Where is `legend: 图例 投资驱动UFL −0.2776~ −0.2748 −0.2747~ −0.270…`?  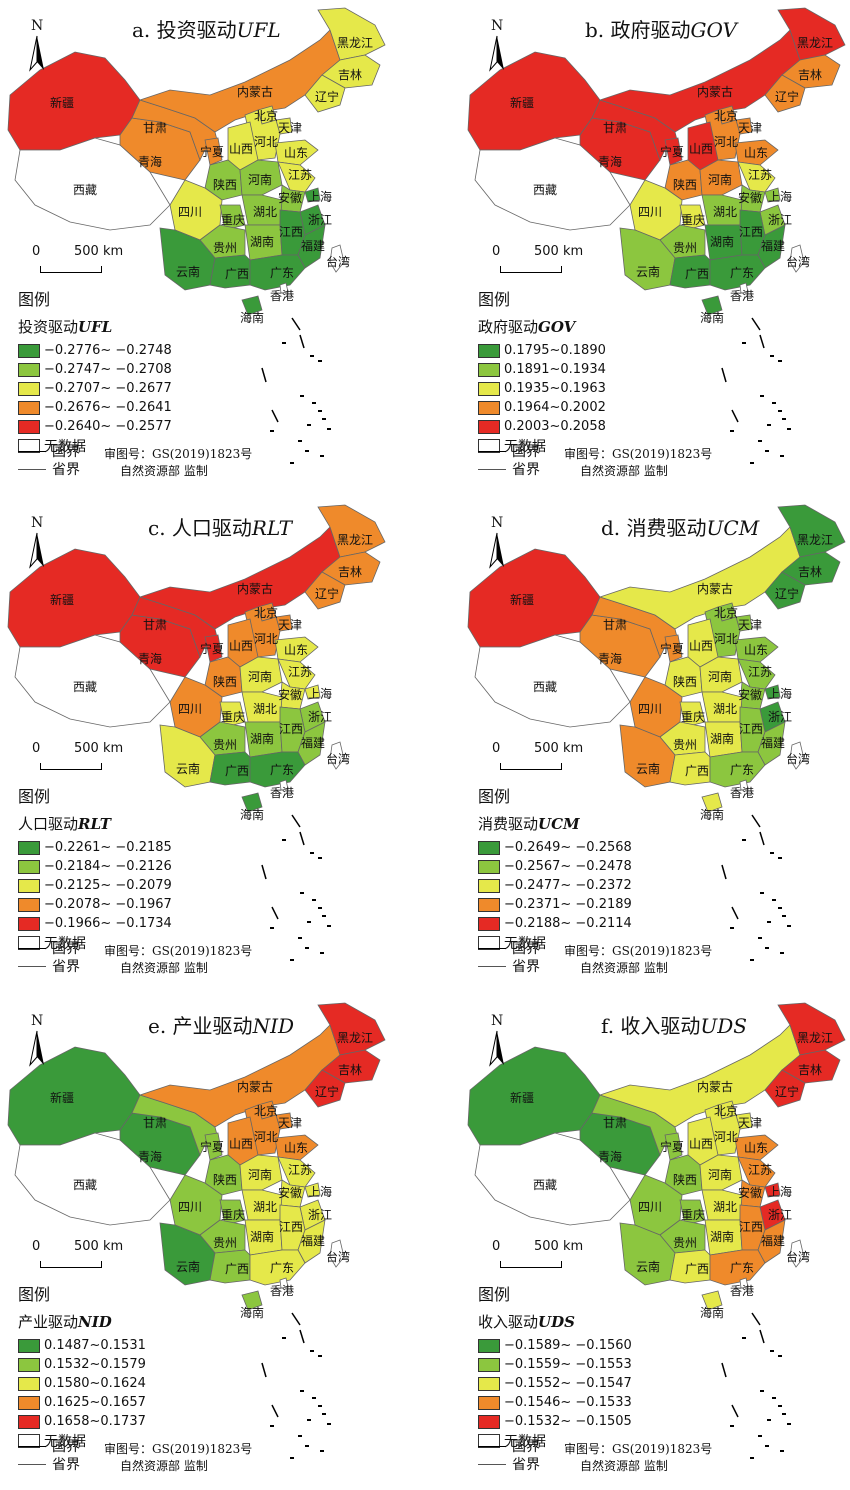
legend: 图例 投资驱动UFL −0.2776~ −0.2748 −0.2747~ −0.270… is located at coordinates (95, 370).